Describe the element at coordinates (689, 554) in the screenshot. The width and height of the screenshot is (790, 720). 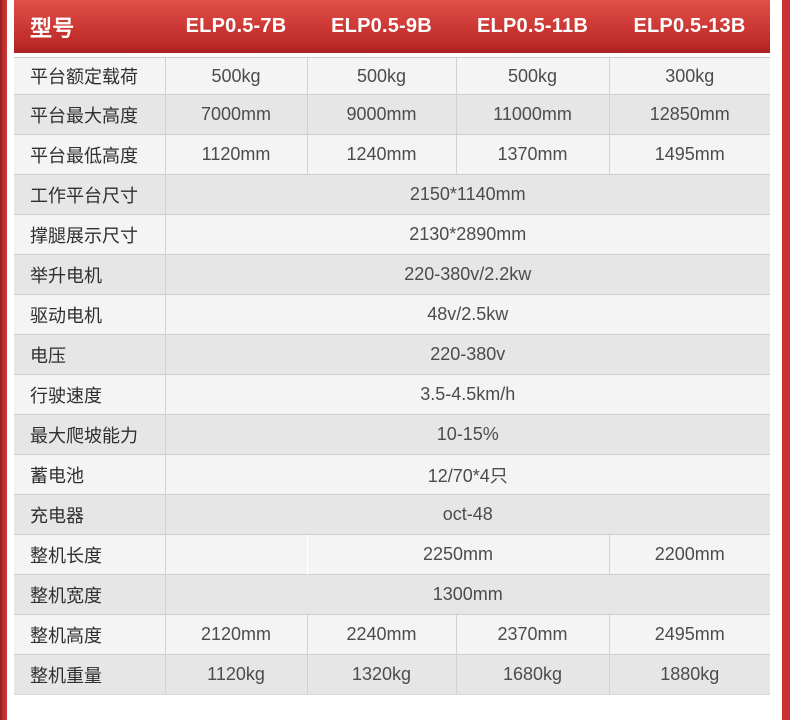
I see `row-value: 2200mm` at that location.